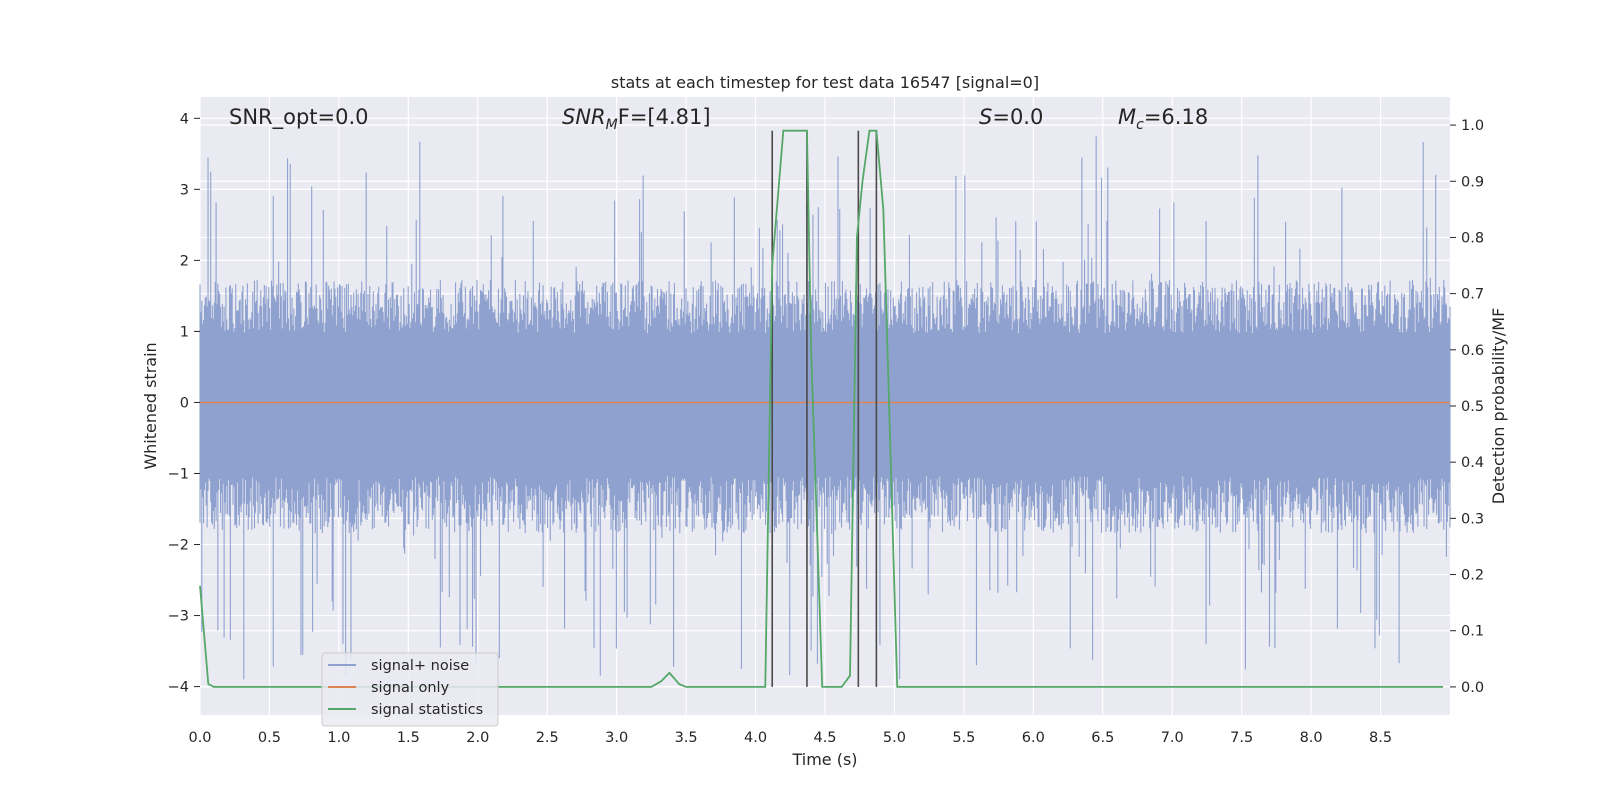 The image size is (1600, 800). What do you see at coordinates (408, 738) in the screenshot?
I see `x-tick-label: 1.5` at bounding box center [408, 738].